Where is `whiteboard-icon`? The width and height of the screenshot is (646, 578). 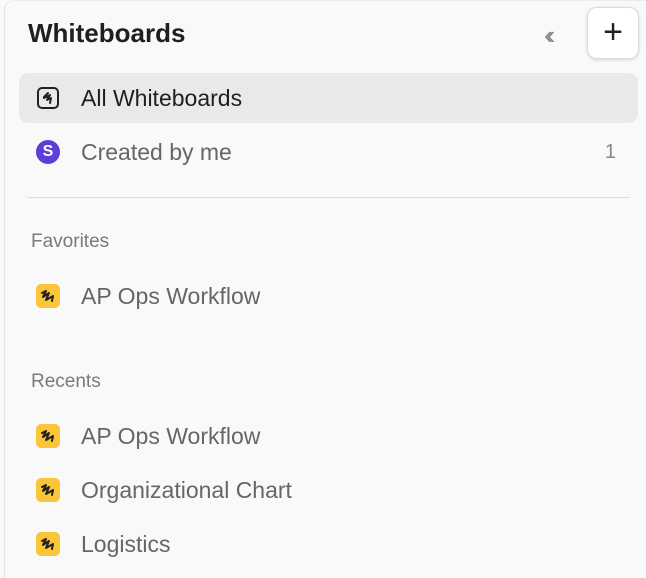 whiteboard-icon is located at coordinates (48, 98).